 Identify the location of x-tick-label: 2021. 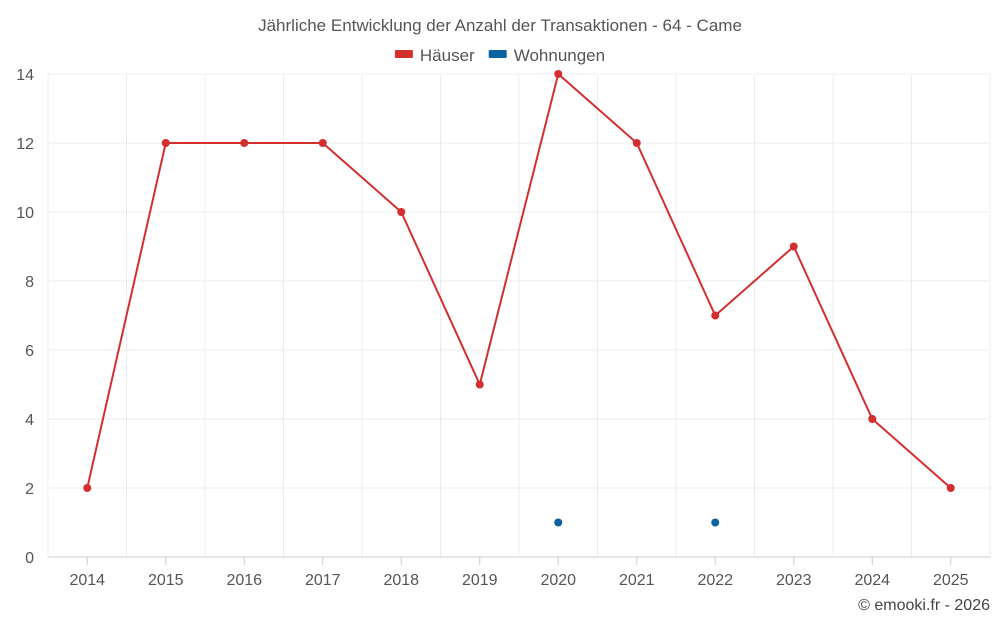
(637, 580).